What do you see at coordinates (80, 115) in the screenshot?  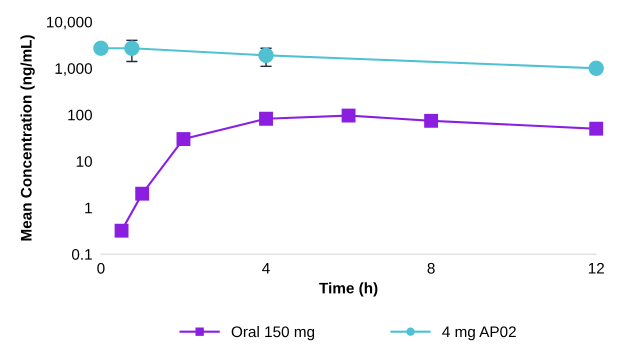 I see `y-tick-label: 100` at bounding box center [80, 115].